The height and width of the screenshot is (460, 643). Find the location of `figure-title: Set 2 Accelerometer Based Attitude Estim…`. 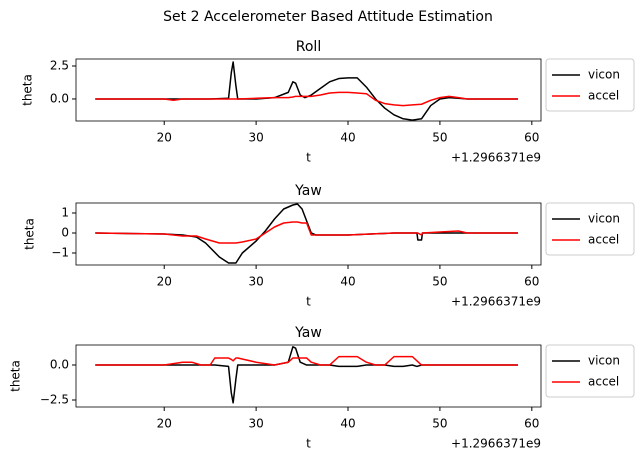

figure-title: Set 2 Accelerometer Based Attitude Estim… is located at coordinates (328, 17).